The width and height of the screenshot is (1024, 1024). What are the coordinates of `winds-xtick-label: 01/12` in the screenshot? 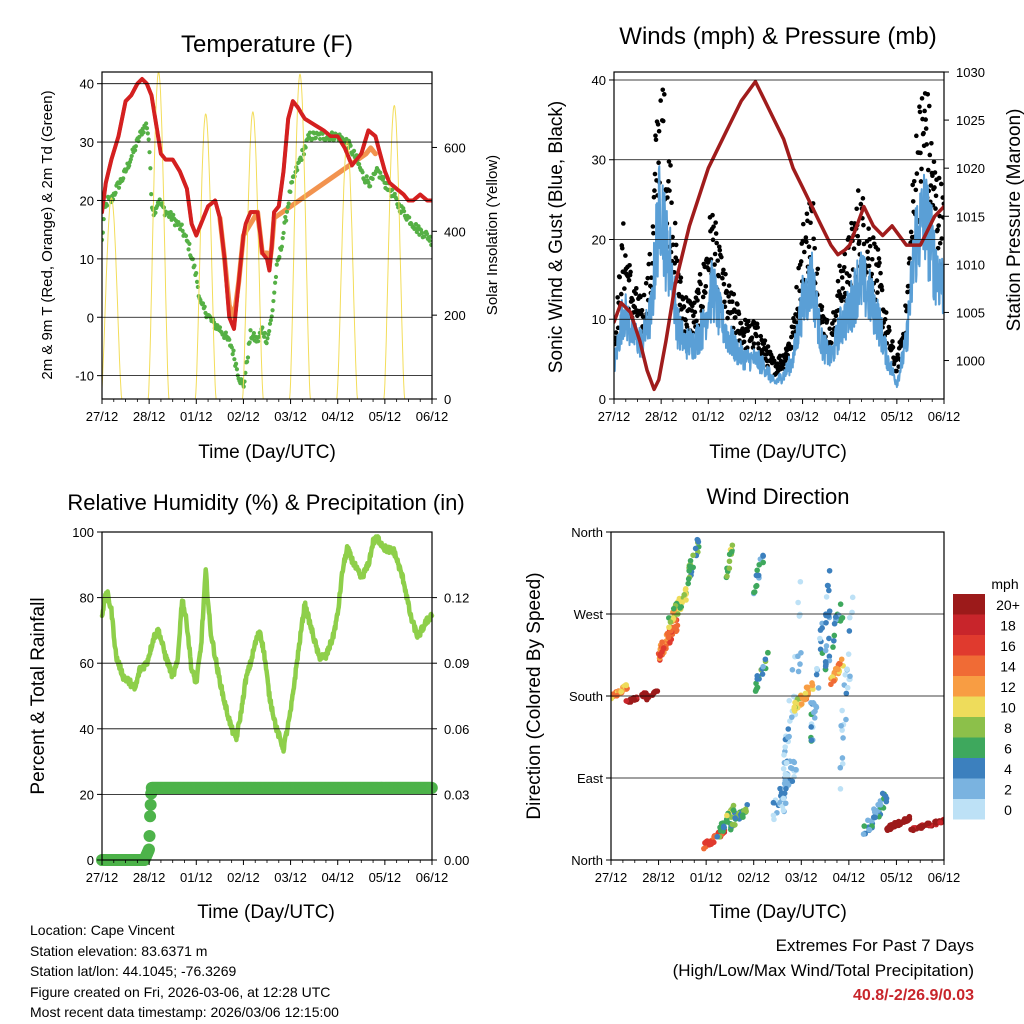 It's located at (708, 416).